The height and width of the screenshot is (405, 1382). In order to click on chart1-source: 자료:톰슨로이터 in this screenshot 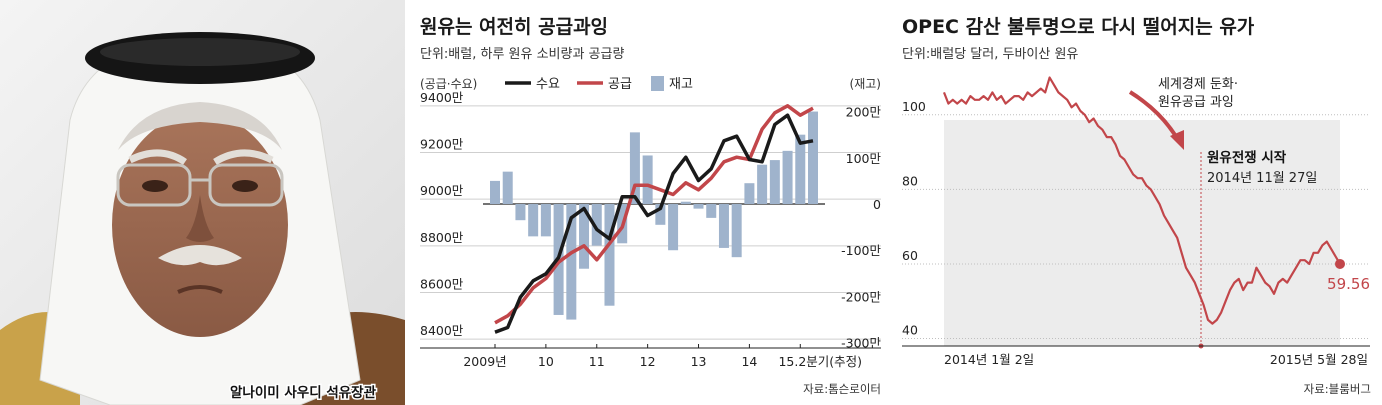, I will do `click(842, 389)`.